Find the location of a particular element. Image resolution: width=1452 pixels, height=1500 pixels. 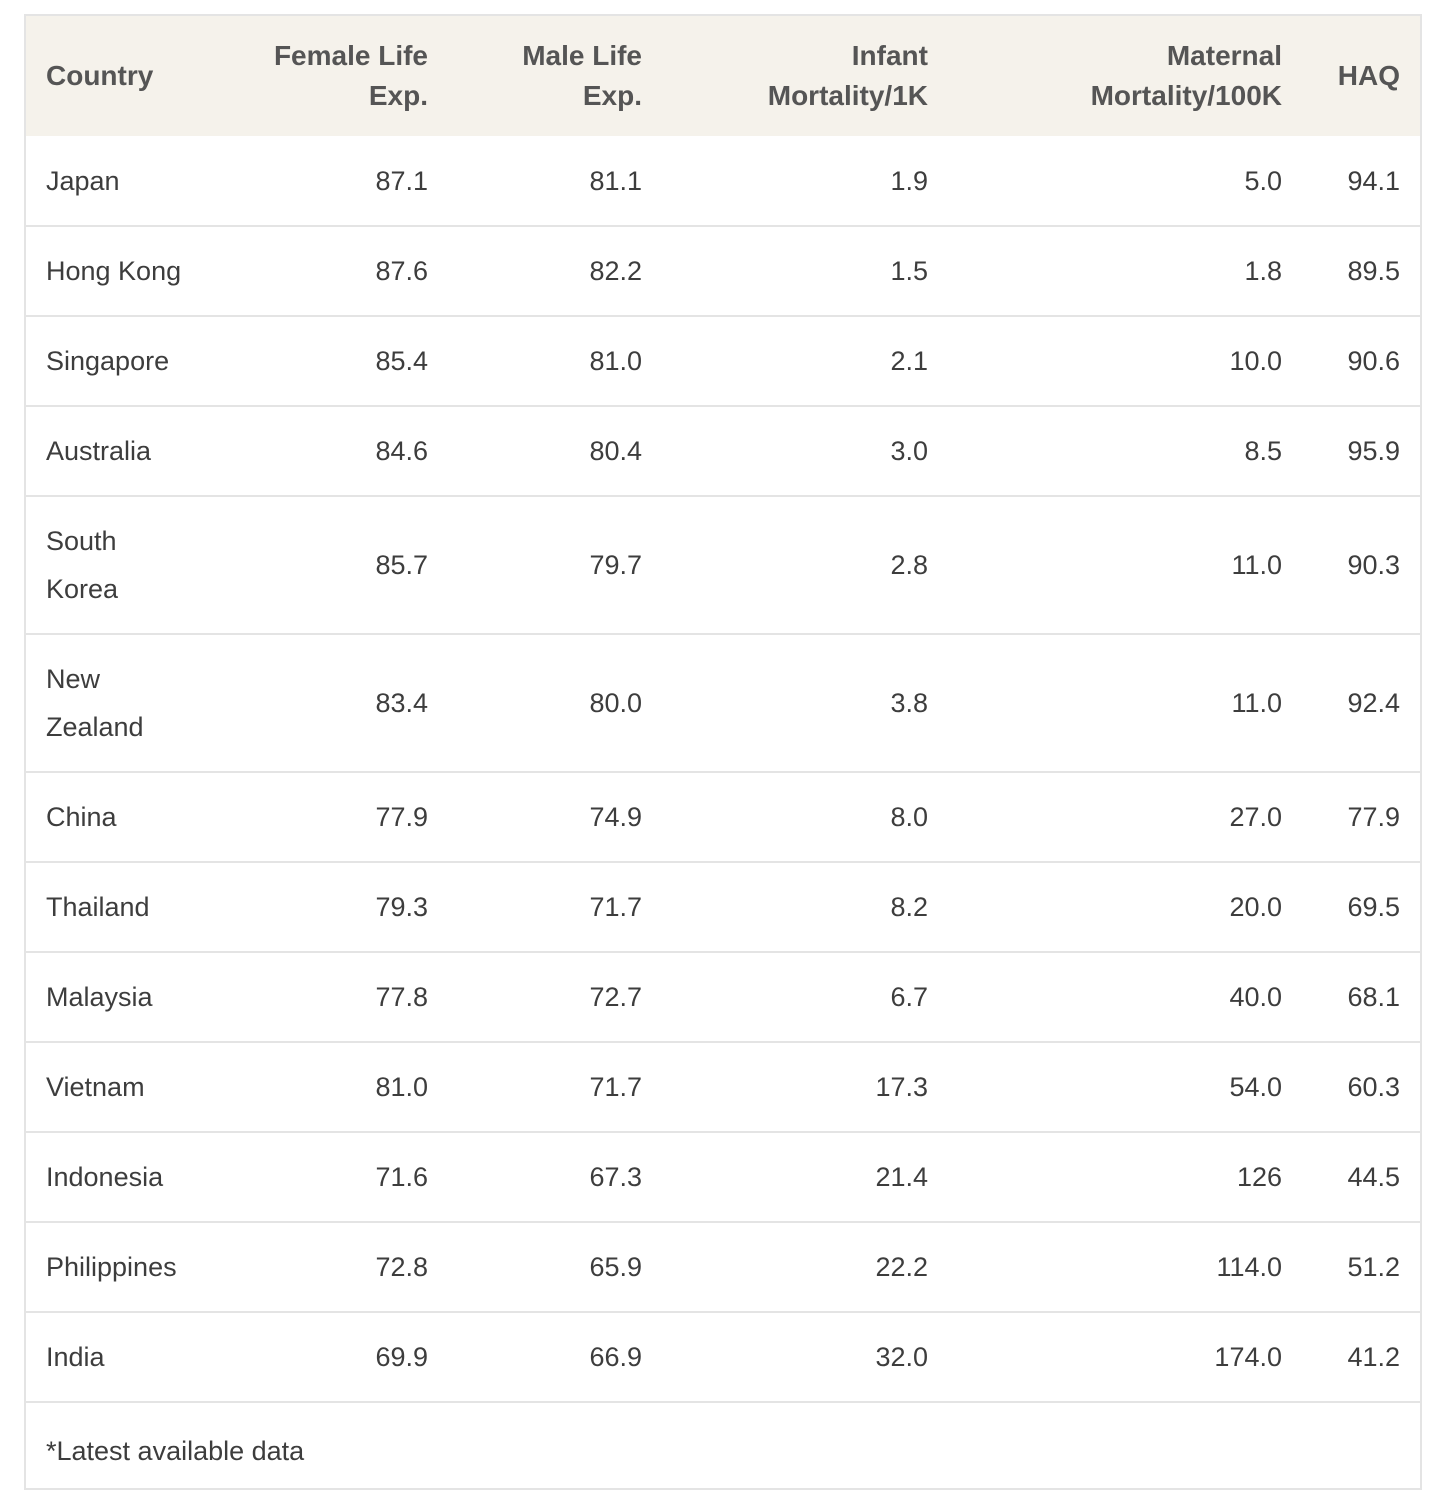

header-male-line-2: Exp. is located at coordinates (612, 95).